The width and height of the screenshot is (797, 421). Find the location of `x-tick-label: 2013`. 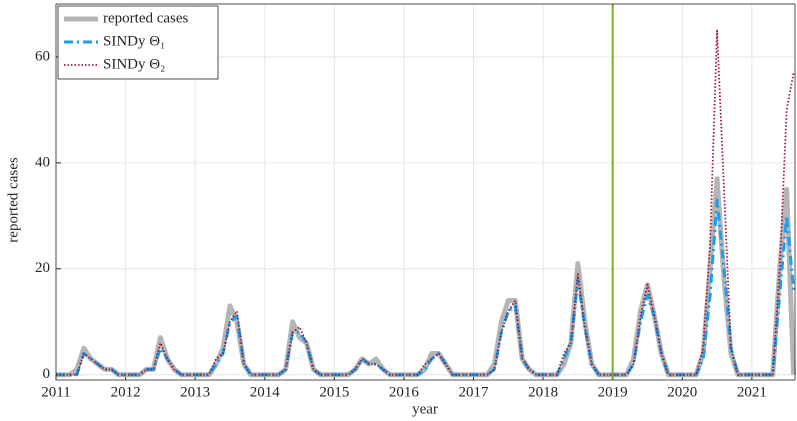

x-tick-label: 2013 is located at coordinates (195, 392).